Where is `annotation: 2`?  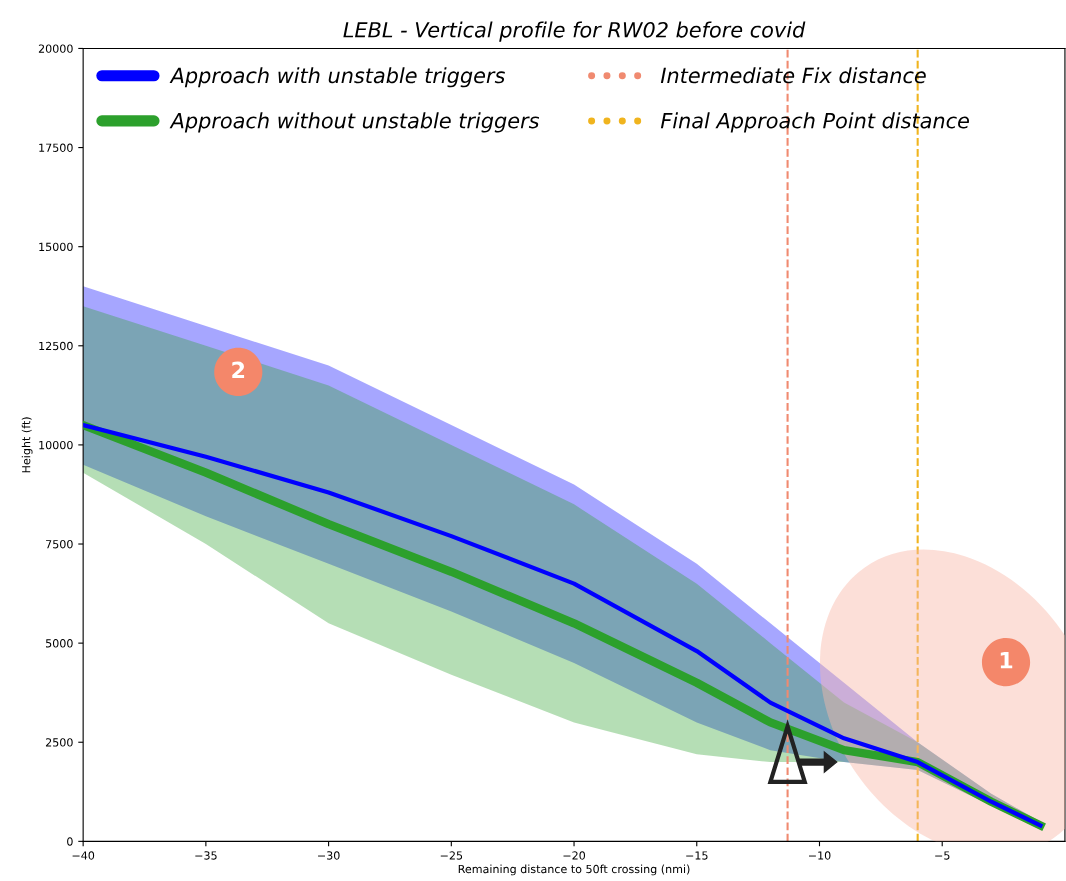
annotation: 2 is located at coordinates (238, 370).